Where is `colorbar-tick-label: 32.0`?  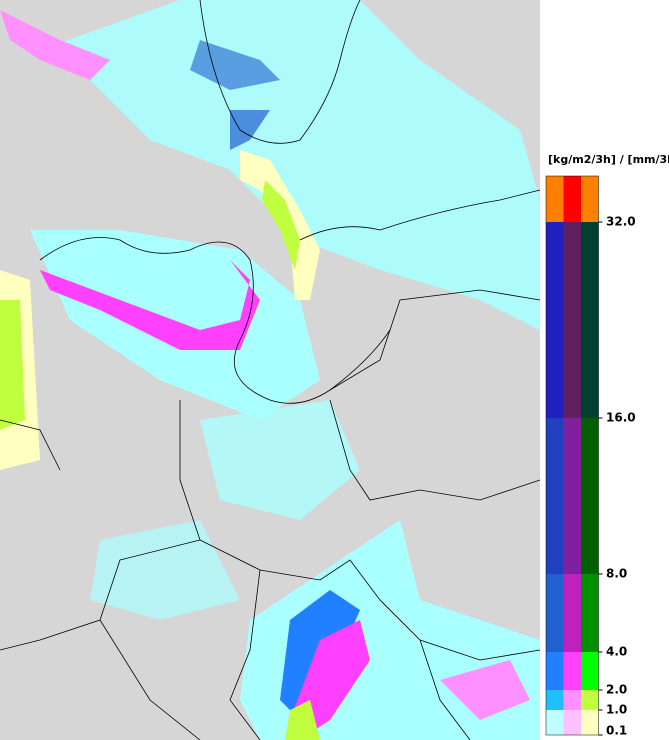
colorbar-tick-label: 32.0 is located at coordinates (621, 222).